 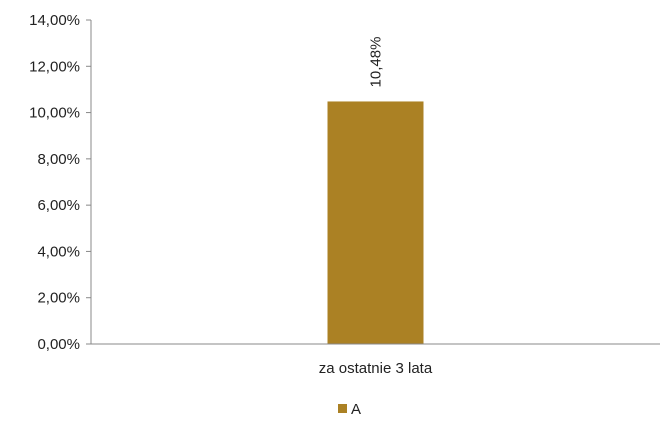 What do you see at coordinates (376, 368) in the screenshot?
I see `x-category-label: za ostatnie 3 lata` at bounding box center [376, 368].